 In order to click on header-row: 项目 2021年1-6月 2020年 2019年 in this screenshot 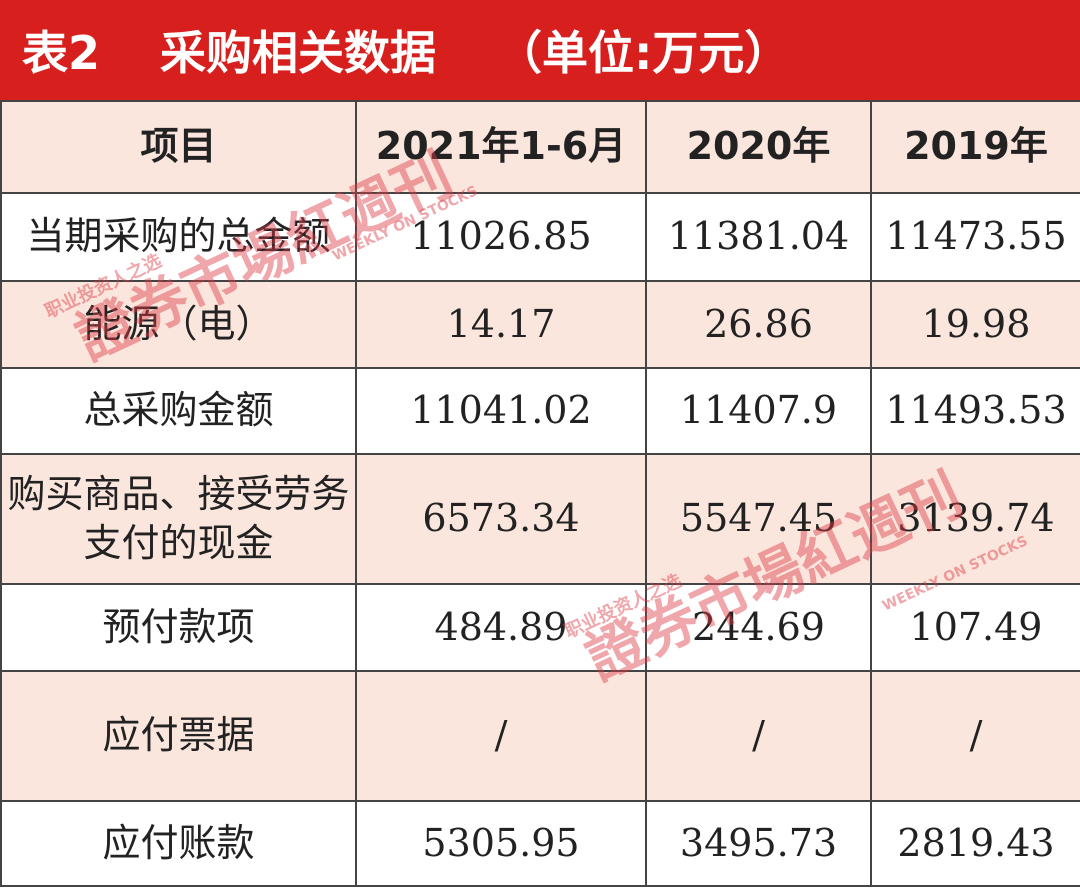, I will do `click(540, 147)`.